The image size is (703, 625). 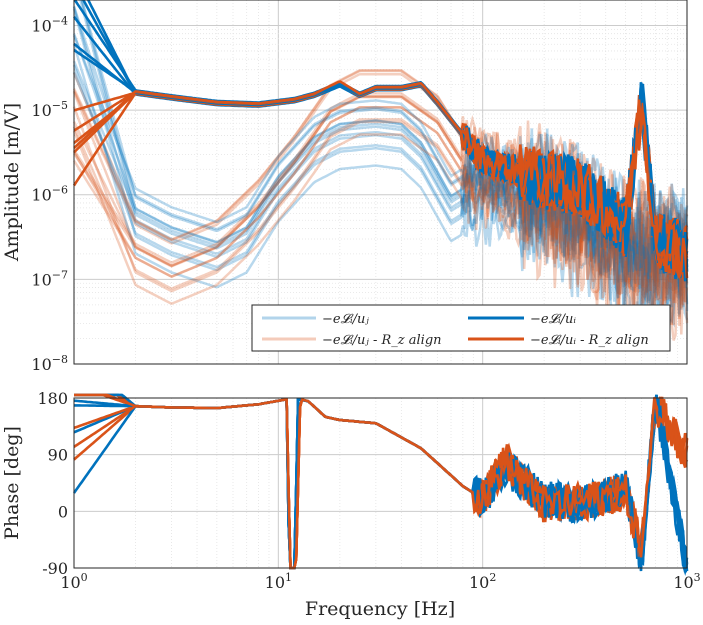 What do you see at coordinates (49, 109) in the screenshot?
I see `amp-ytick-label: 10⁻⁵` at bounding box center [49, 109].